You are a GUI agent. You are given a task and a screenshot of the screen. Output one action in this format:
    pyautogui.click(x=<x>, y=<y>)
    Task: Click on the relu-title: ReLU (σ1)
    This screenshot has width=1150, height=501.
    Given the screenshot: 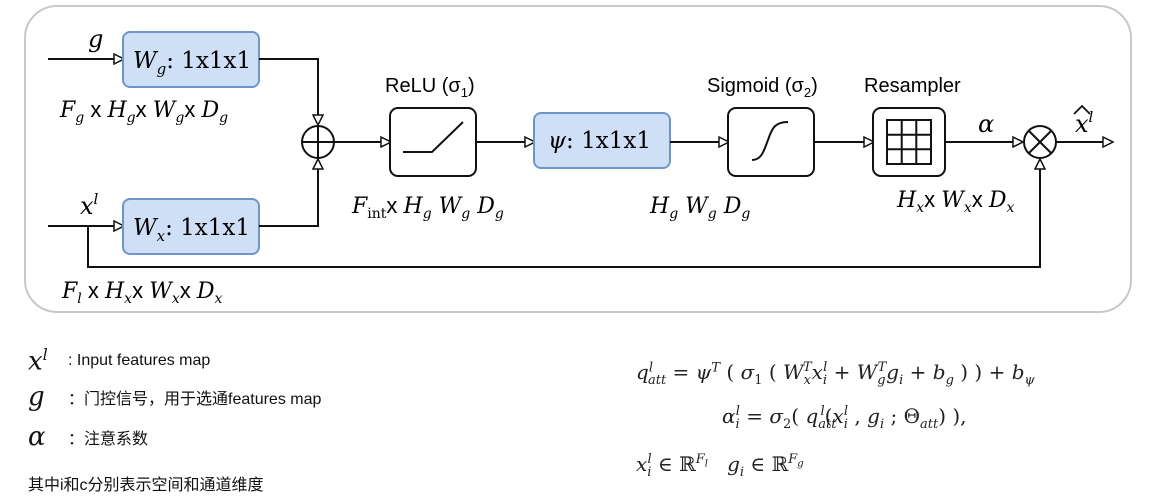 What is the action you would take?
    pyautogui.click(x=430, y=87)
    